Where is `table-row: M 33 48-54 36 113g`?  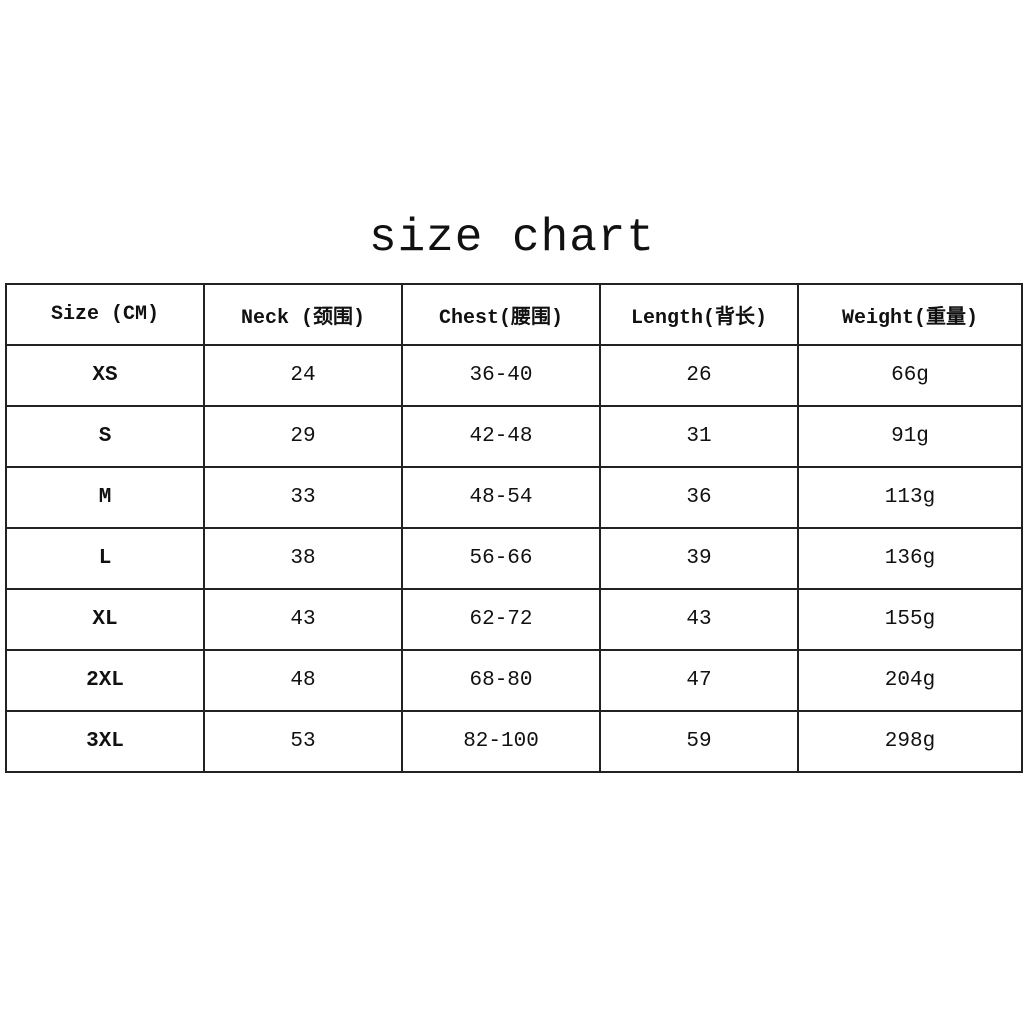
table-row: M 33 48-54 36 113g is located at coordinates (514, 497).